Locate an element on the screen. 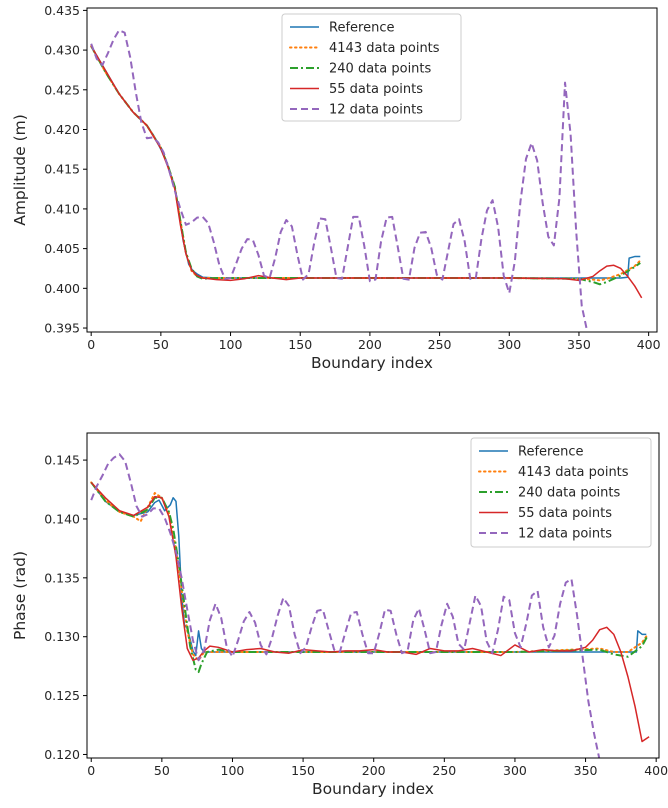  y-axis-label: Phase (rad) is located at coordinates (20, 595).